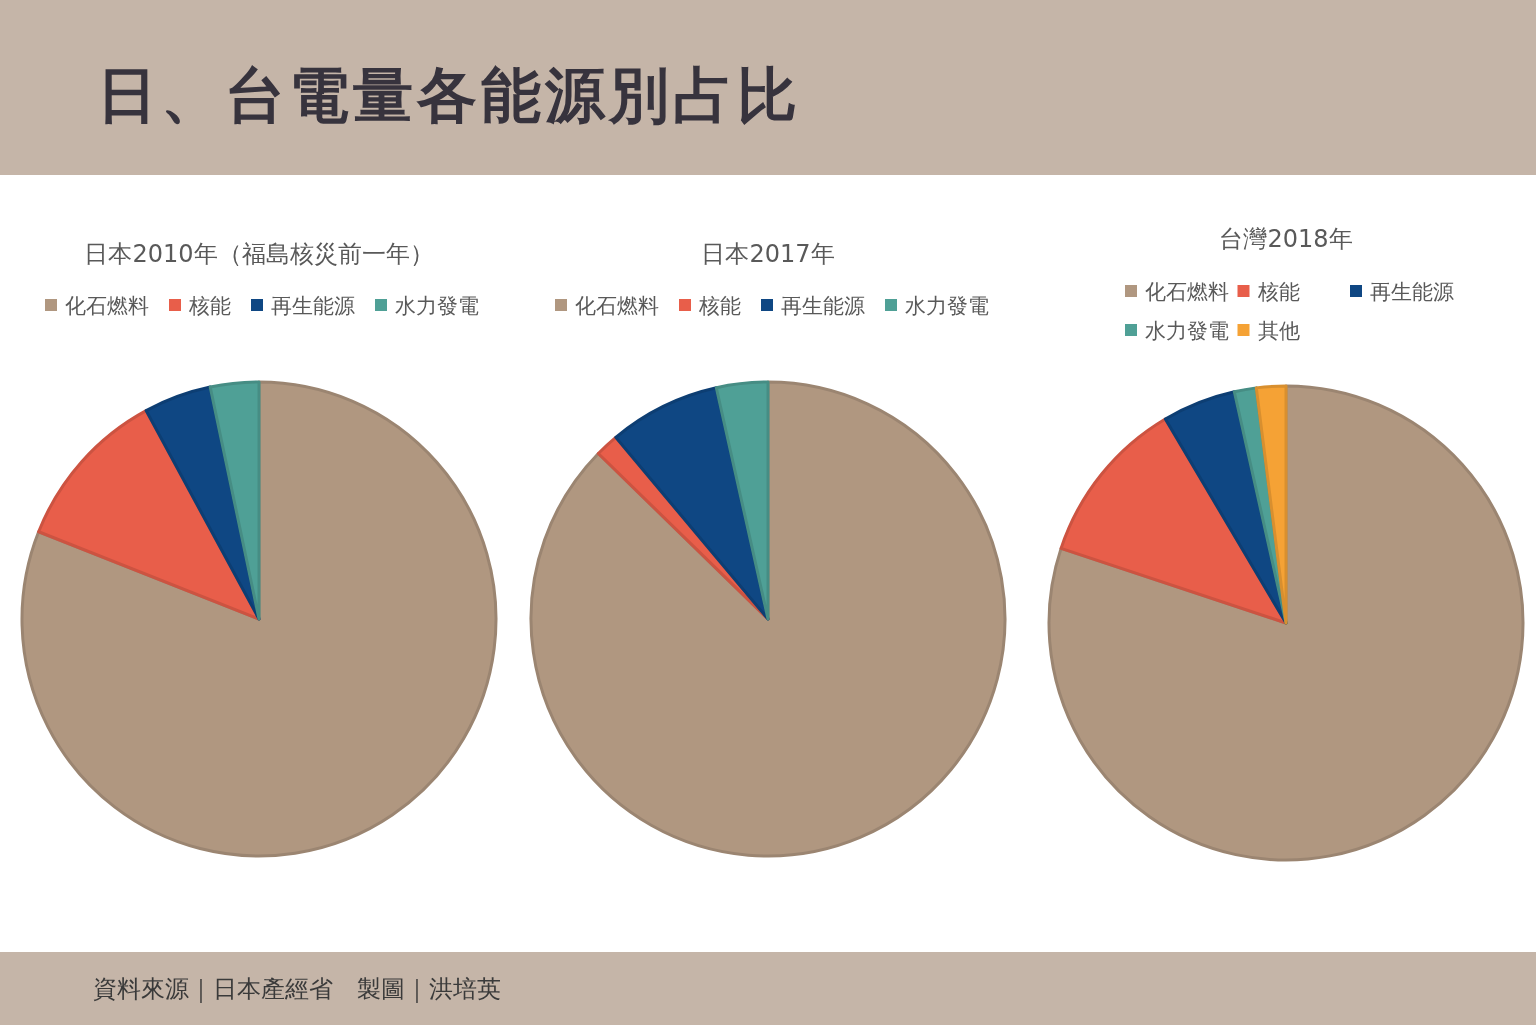 The width and height of the screenshot is (1536, 1025). Describe the element at coordinates (1278, 330) in the screenshot. I see `legend-label: 其他` at that location.